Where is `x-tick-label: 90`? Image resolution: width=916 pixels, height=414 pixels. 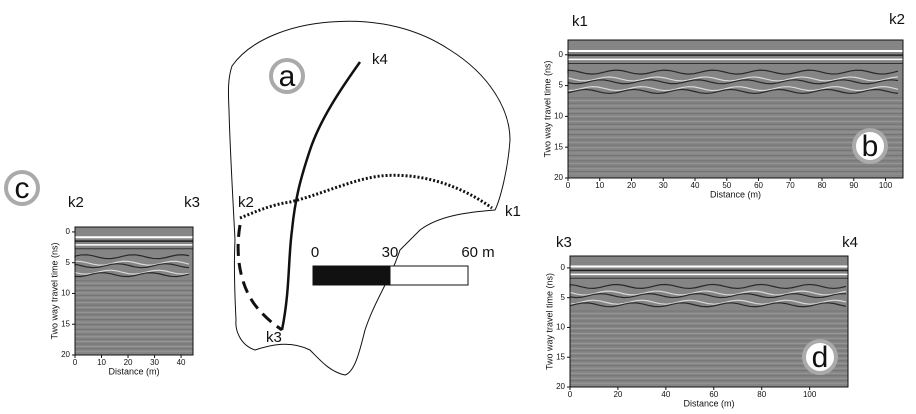
x-tick-label: 90 is located at coordinates (853, 185).